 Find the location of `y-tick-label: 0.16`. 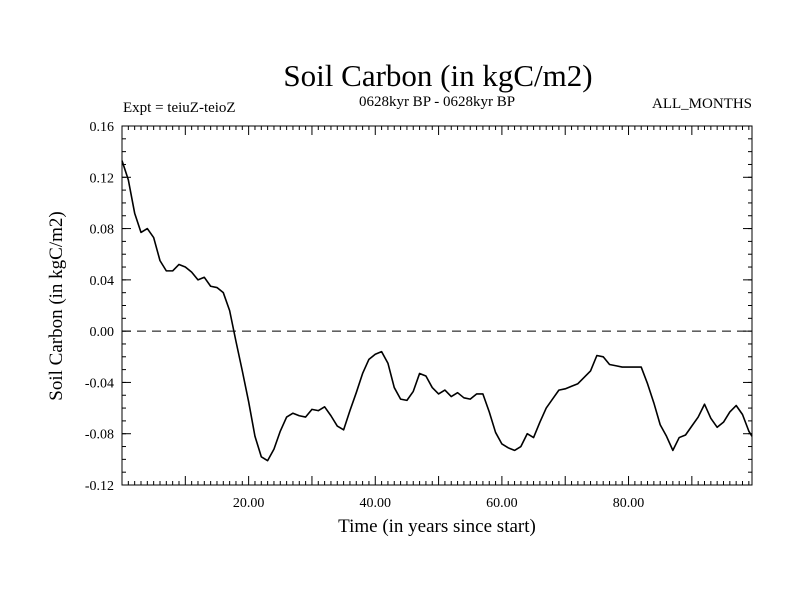

y-tick-label: 0.16 is located at coordinates (102, 127).